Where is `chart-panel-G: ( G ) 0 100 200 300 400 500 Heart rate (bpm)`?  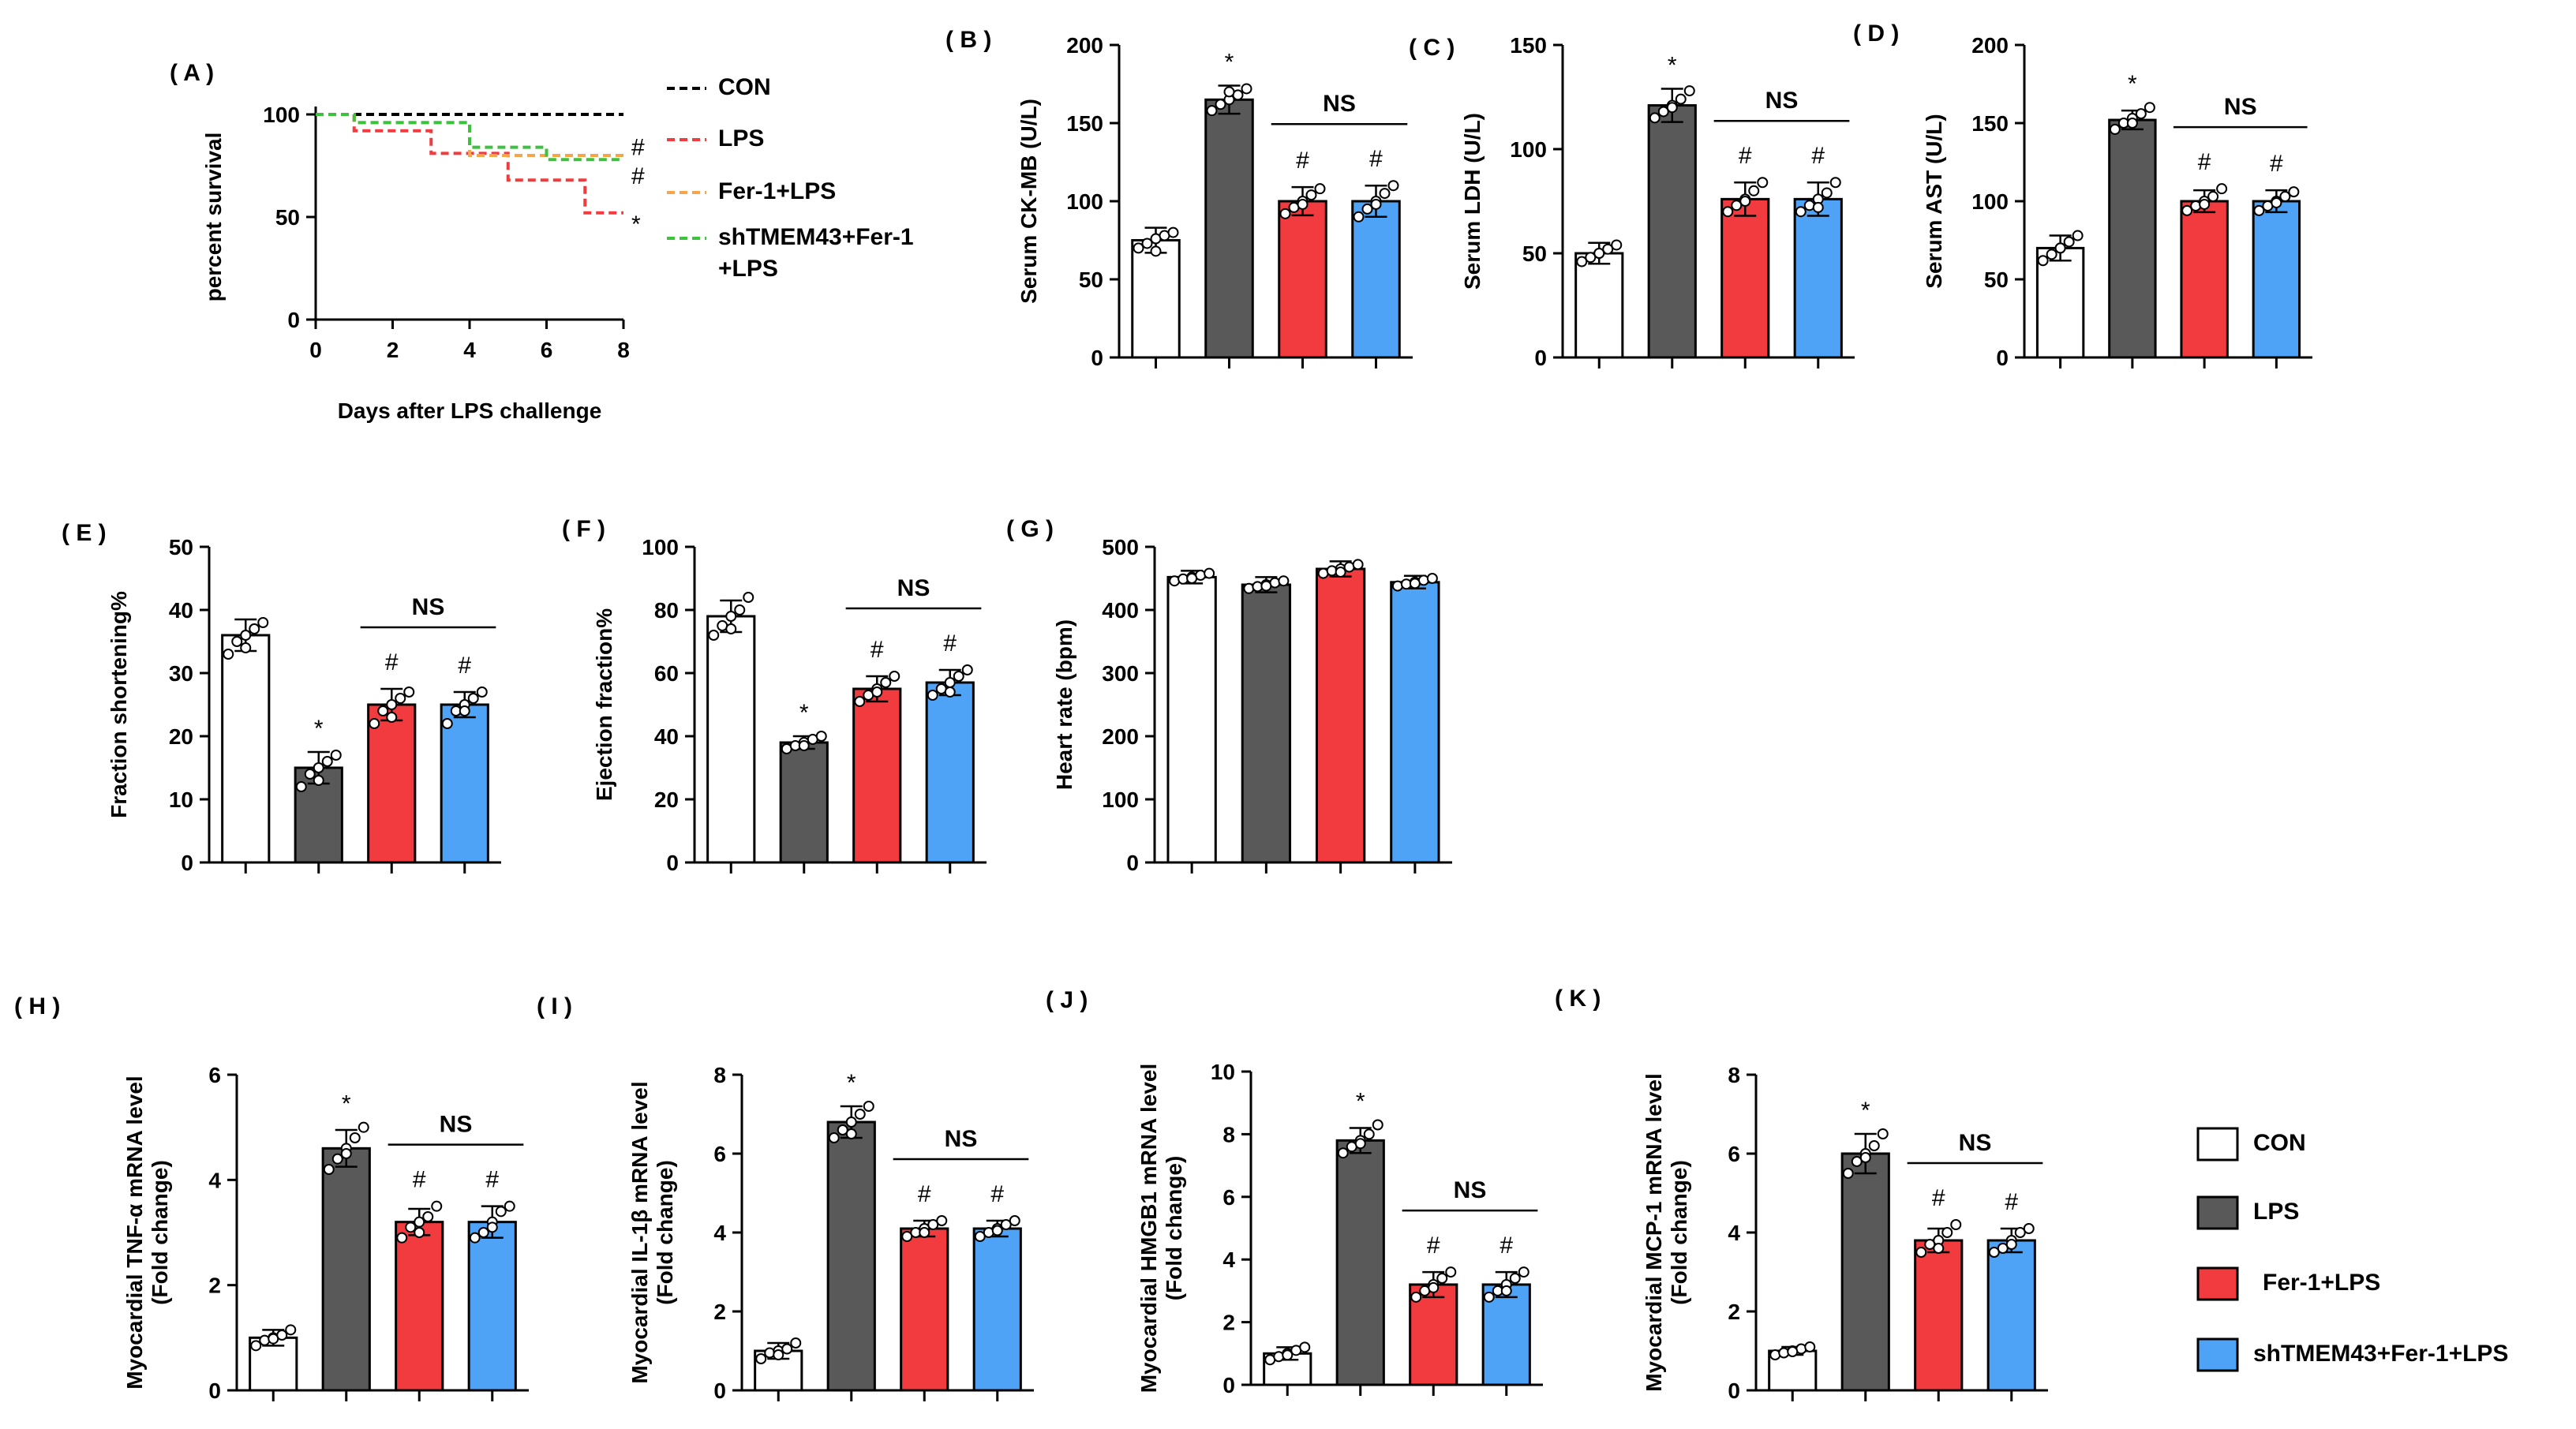
chart-panel-G: ( G ) 0 100 200 300 400 500 Heart rate (bpm) is located at coordinates (1229, 695).